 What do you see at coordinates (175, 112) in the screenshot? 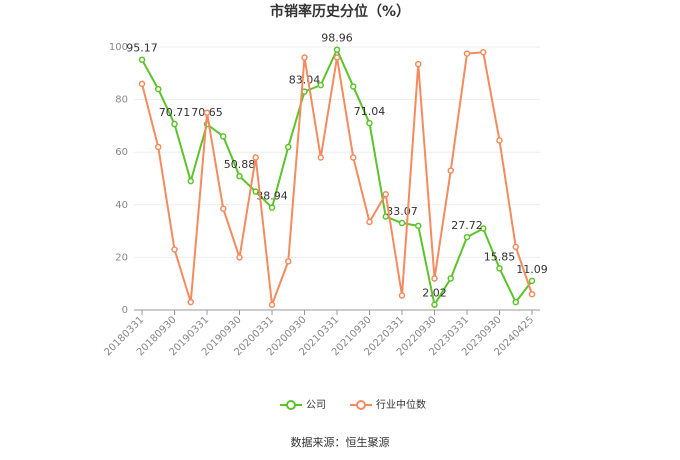
I see `data-label: 70.71` at bounding box center [175, 112].